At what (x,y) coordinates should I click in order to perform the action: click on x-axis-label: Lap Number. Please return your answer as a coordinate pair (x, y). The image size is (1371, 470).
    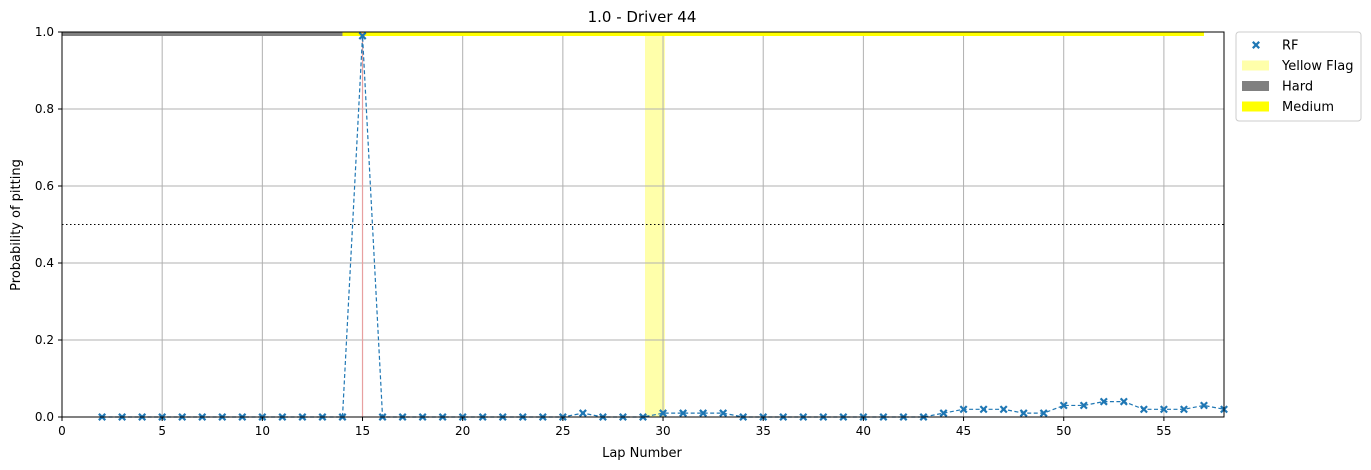
    Looking at the image, I should click on (642, 453).